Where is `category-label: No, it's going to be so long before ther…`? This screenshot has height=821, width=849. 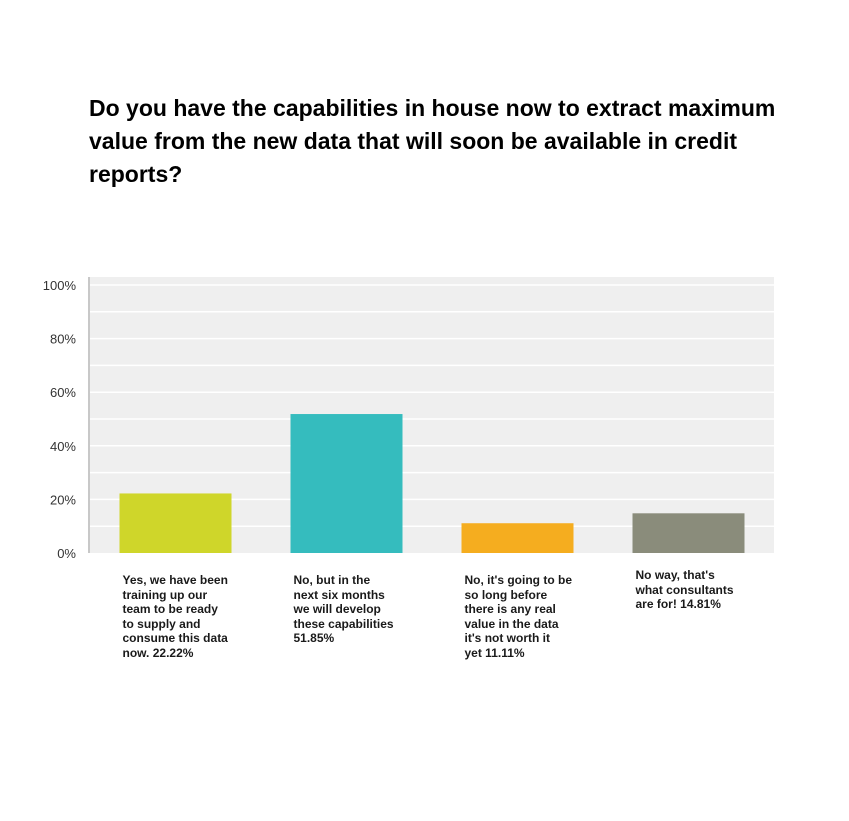
category-label: No, it's going to be so long before ther… is located at coordinates (518, 616).